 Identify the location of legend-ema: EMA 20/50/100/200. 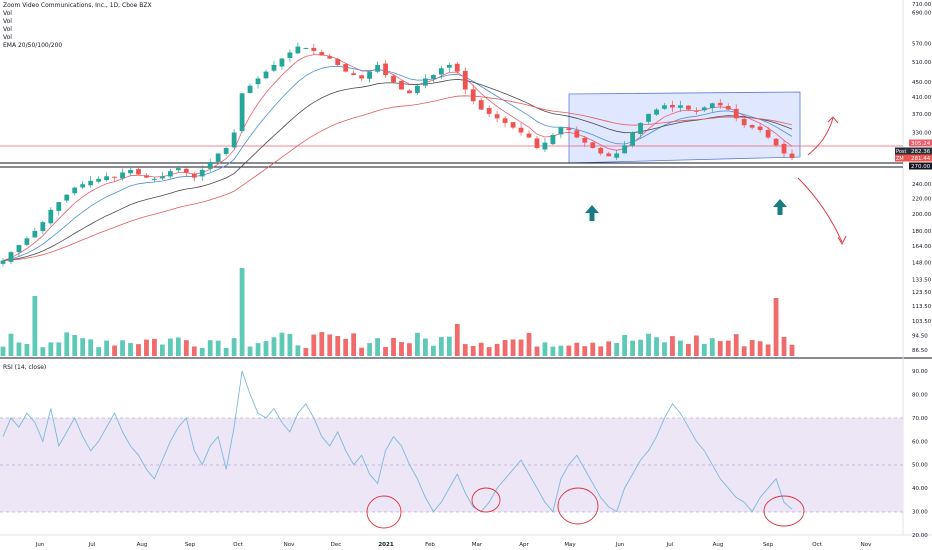
(33, 45).